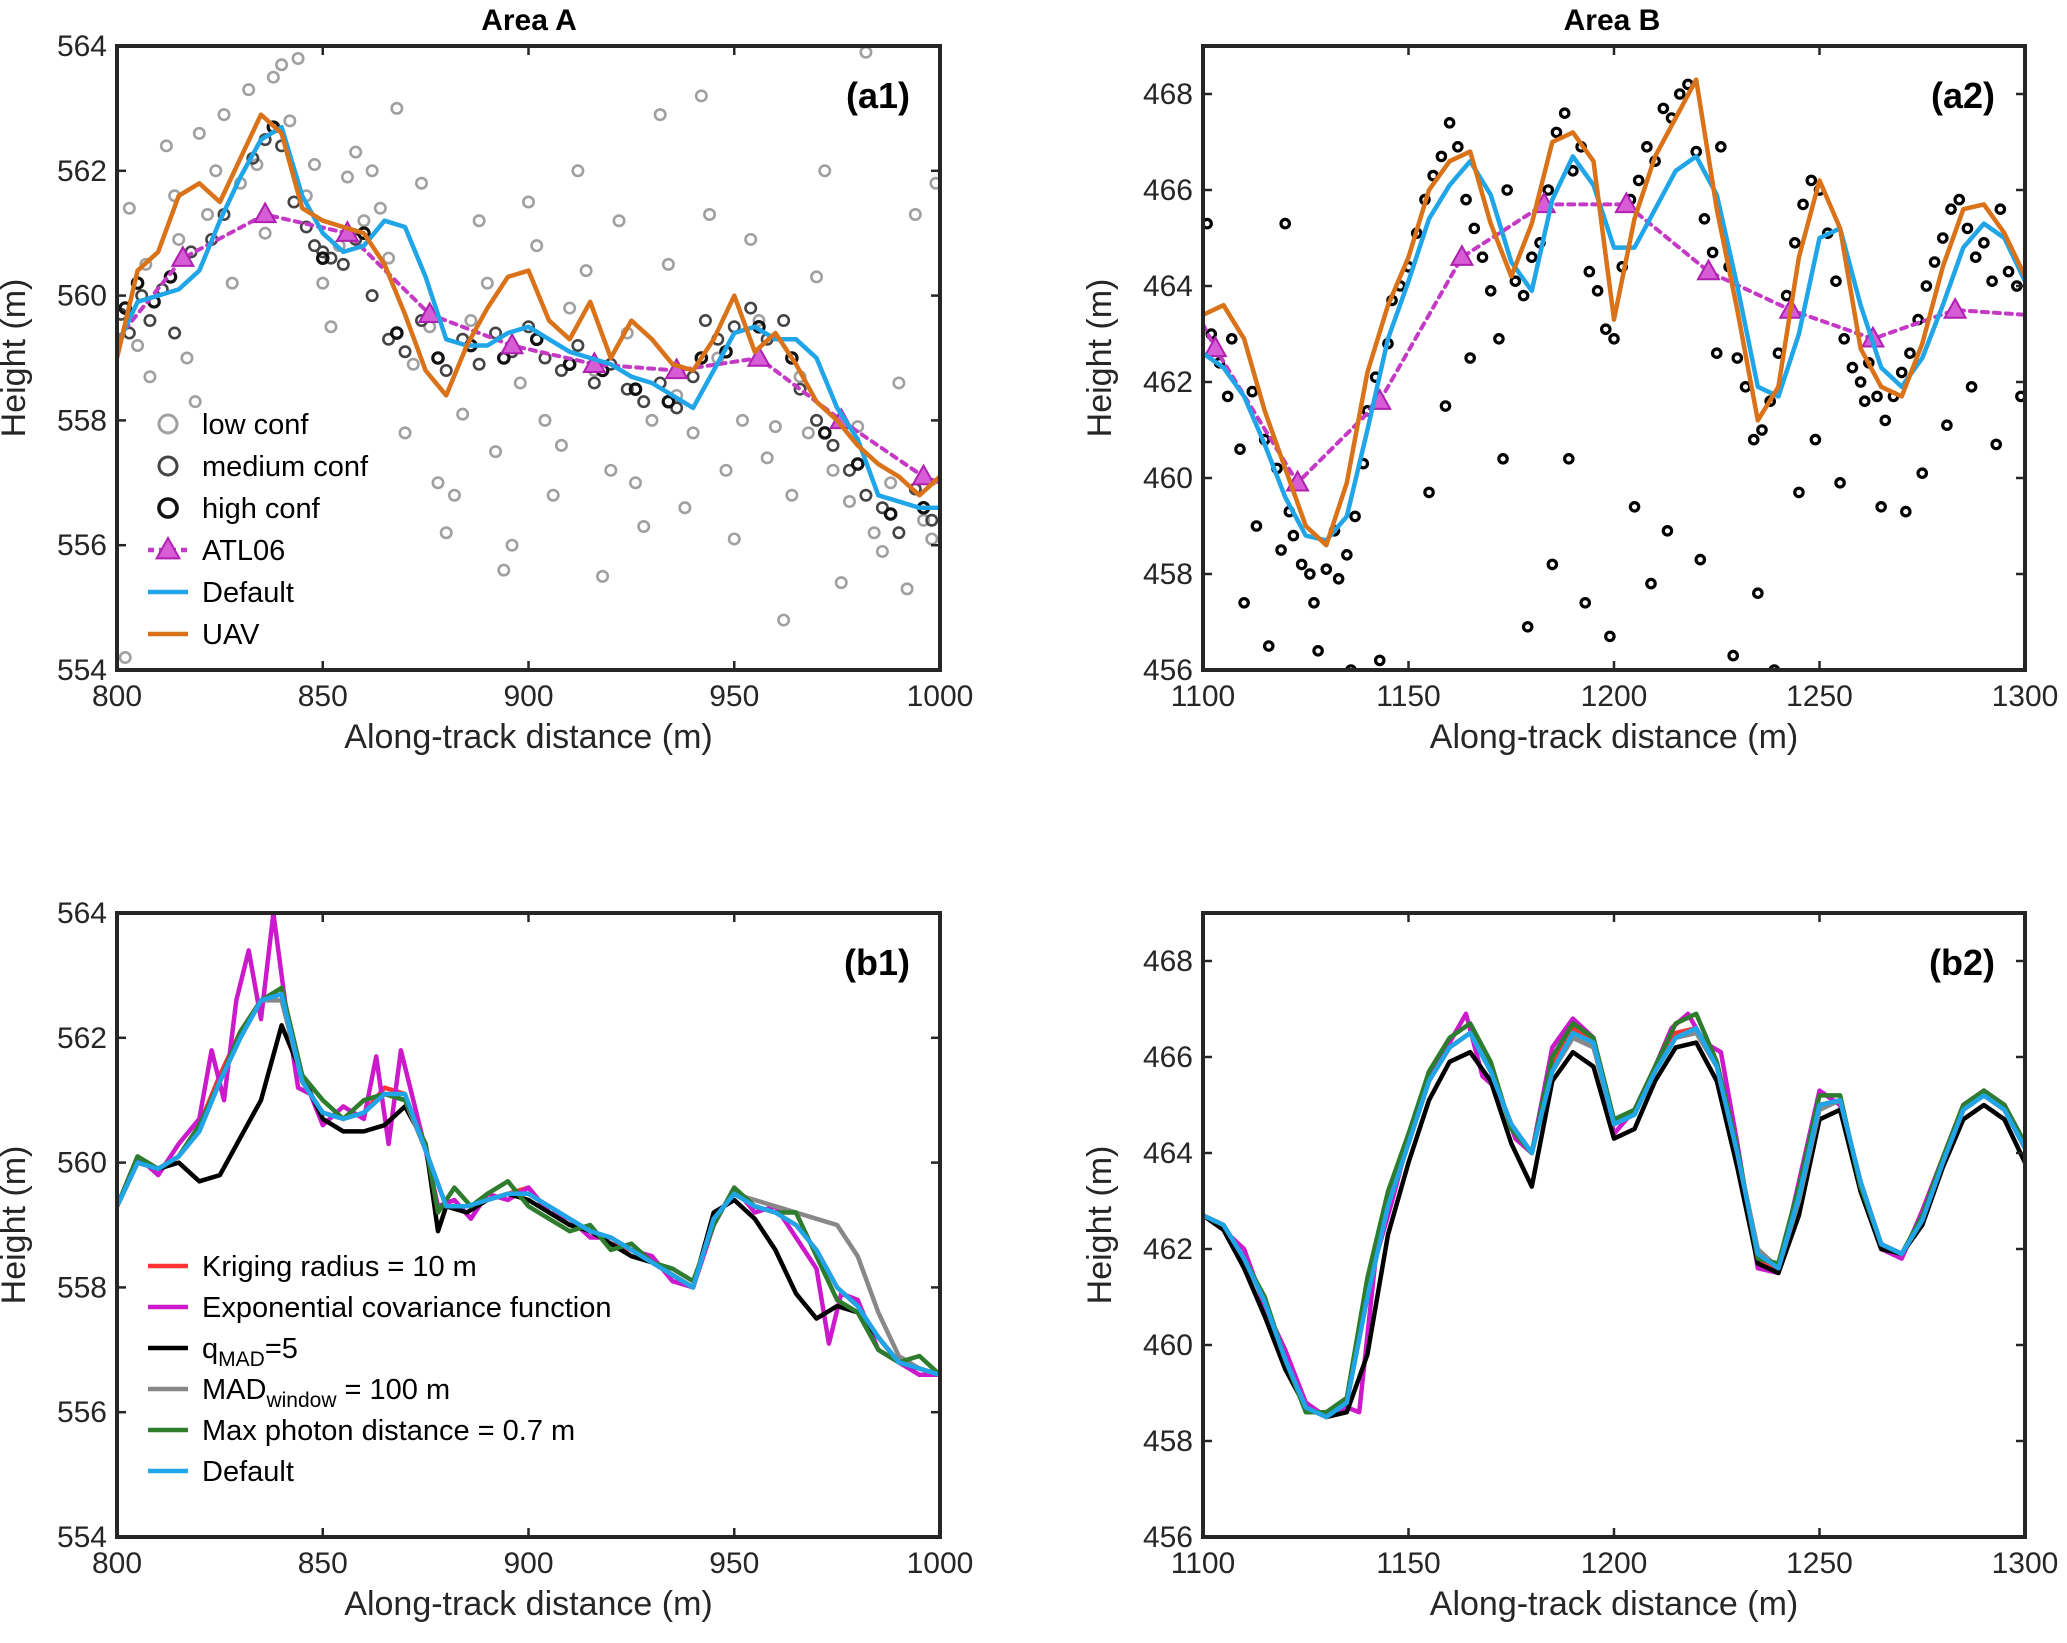 This screenshot has width=2067, height=1643. What do you see at coordinates (323, 696) in the screenshot?
I see `x-tick-label: 850` at bounding box center [323, 696].